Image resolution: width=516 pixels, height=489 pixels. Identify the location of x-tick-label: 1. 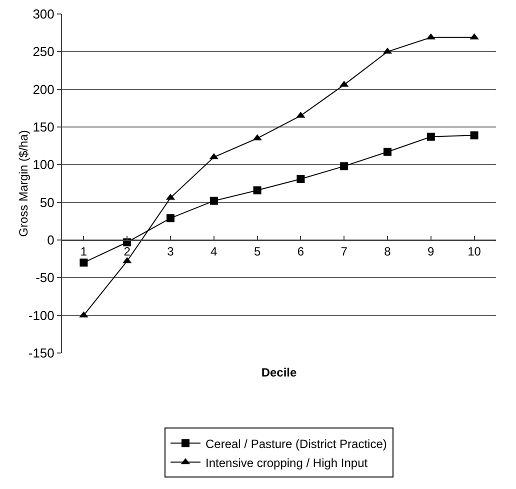
(84, 251).